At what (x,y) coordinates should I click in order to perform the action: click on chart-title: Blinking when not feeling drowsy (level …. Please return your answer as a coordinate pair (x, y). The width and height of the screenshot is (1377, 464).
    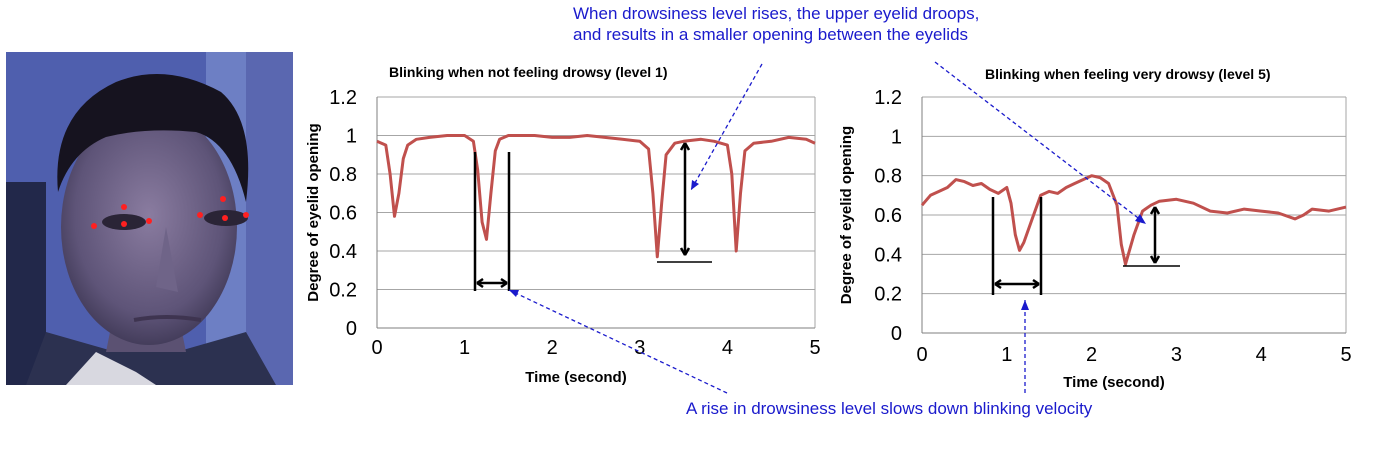
    Looking at the image, I should click on (528, 72).